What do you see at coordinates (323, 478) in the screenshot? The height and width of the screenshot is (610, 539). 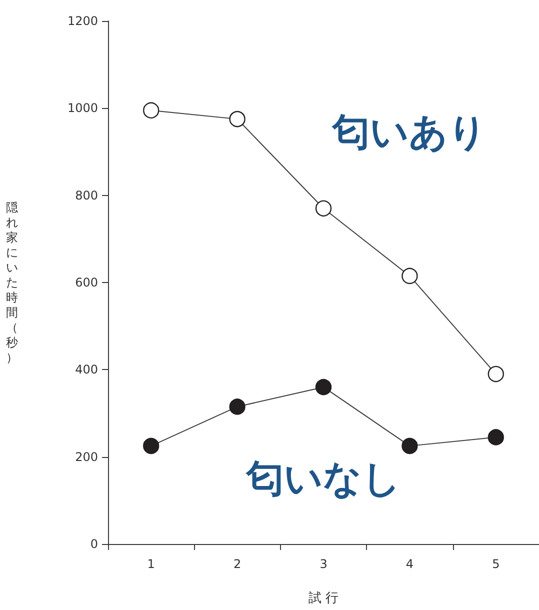 I see `series-label: 匂いなし` at bounding box center [323, 478].